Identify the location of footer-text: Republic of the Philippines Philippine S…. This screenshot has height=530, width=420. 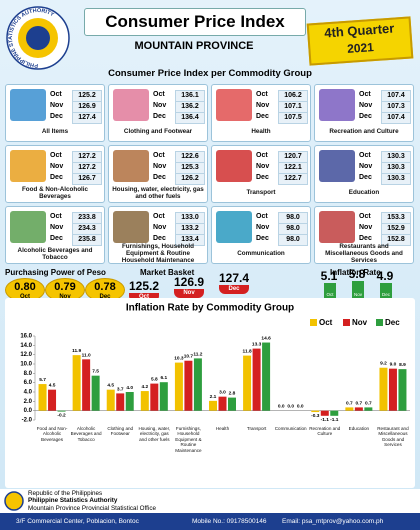
(92, 501).